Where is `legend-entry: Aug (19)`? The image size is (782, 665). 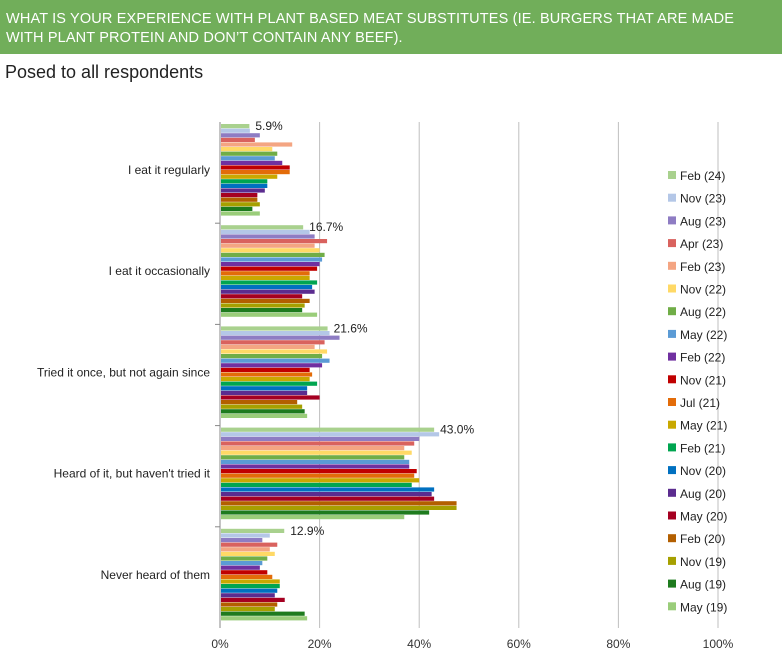 legend-entry: Aug (19) is located at coordinates (703, 585).